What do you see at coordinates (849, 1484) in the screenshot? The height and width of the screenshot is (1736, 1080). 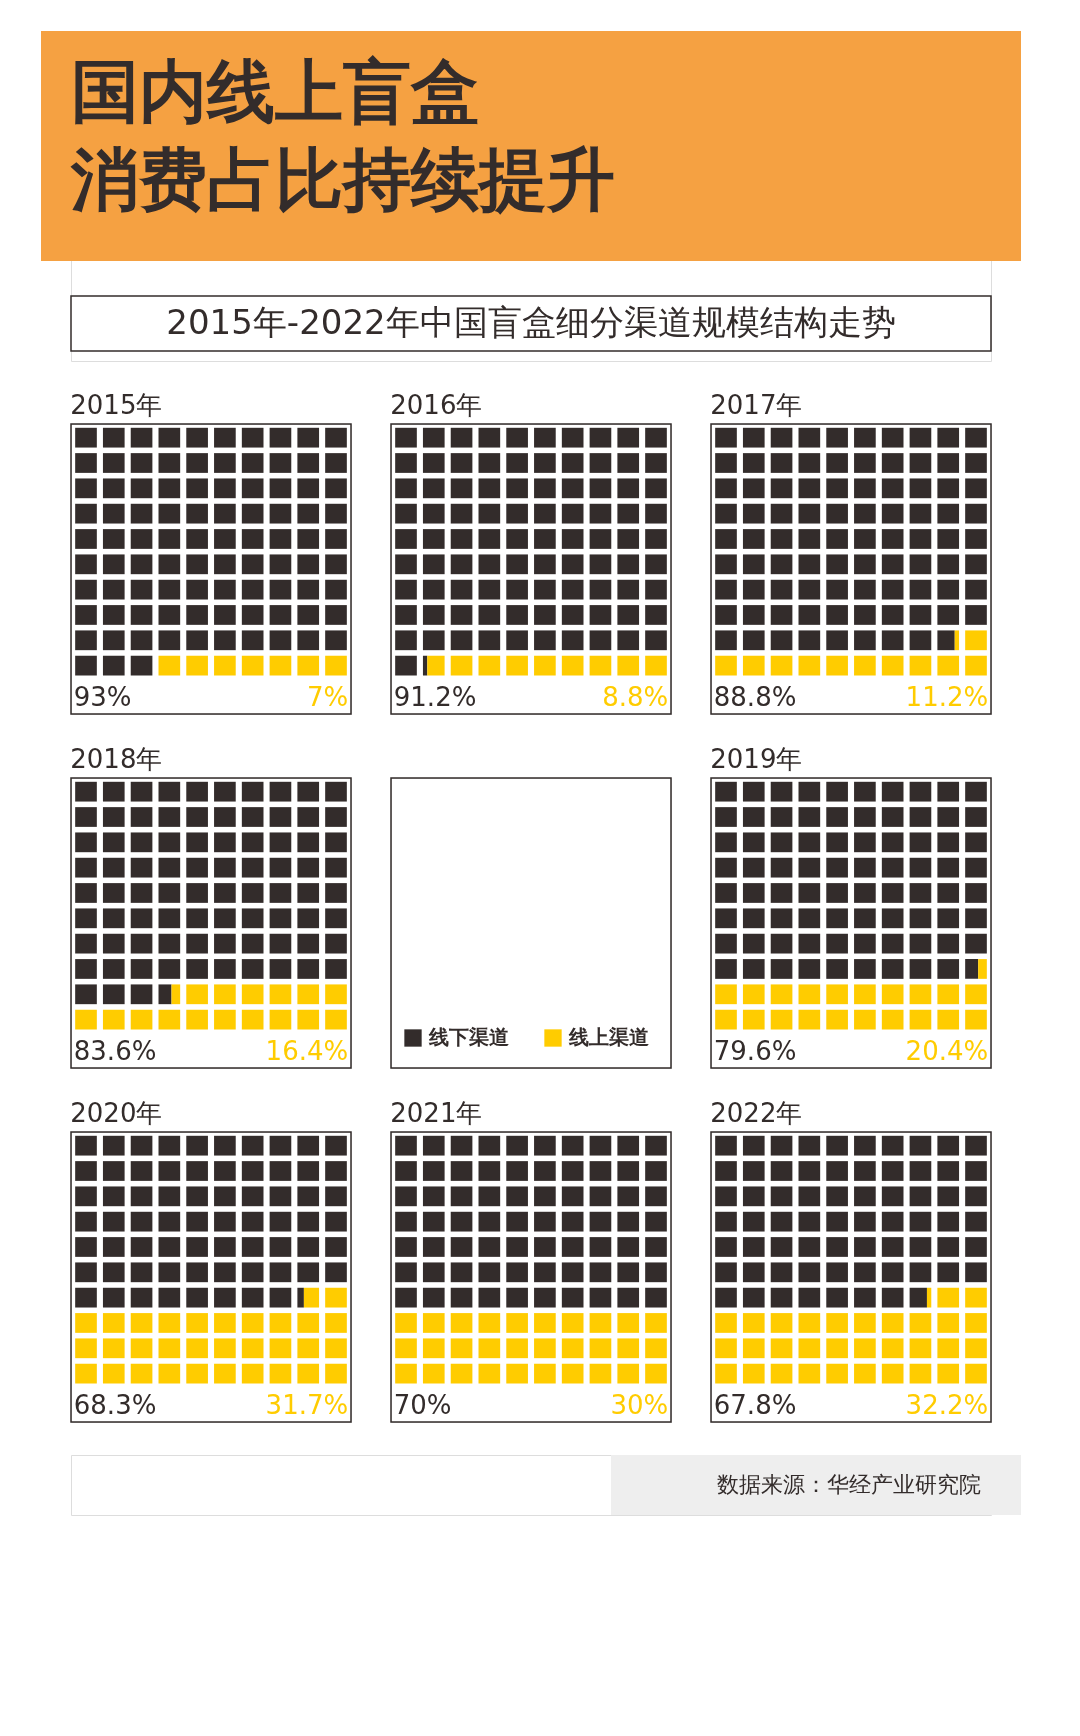 I see `source-note: 数据来源：华经产业研究院` at bounding box center [849, 1484].